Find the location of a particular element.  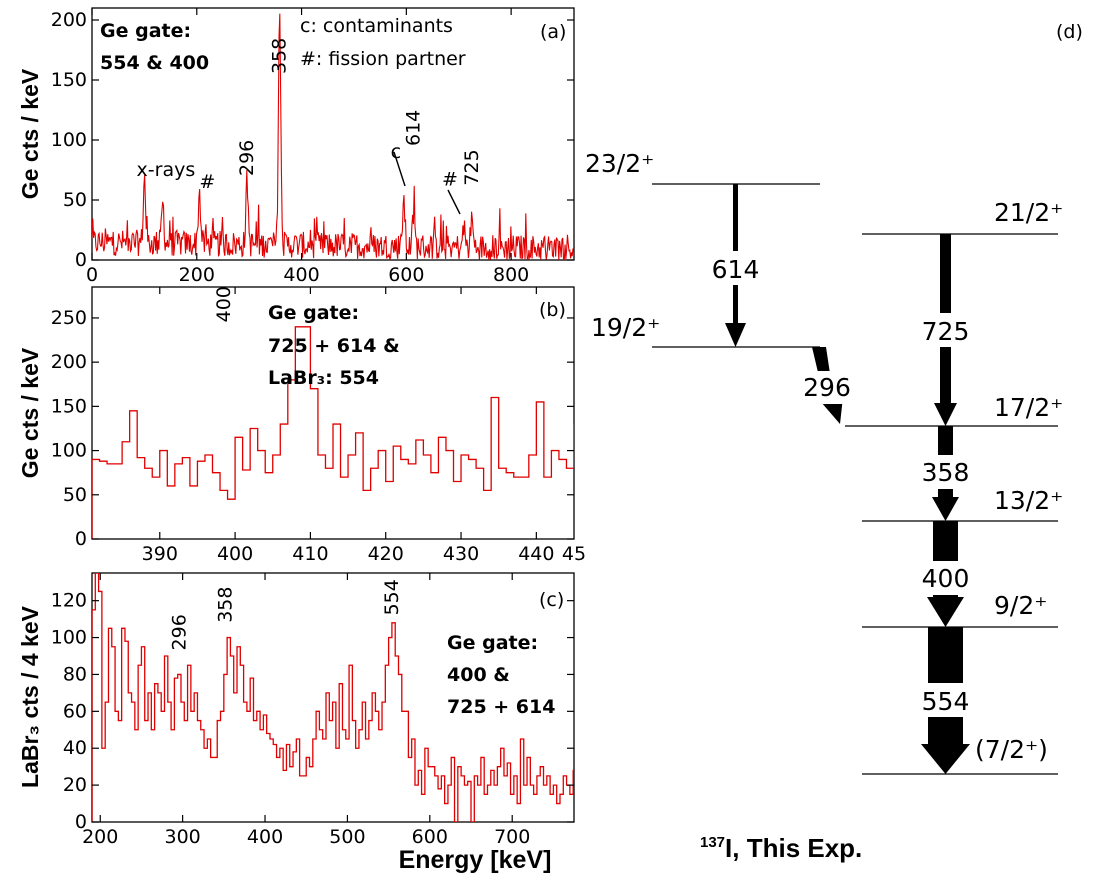

transition-614-label-bg is located at coordinates (735, 268).